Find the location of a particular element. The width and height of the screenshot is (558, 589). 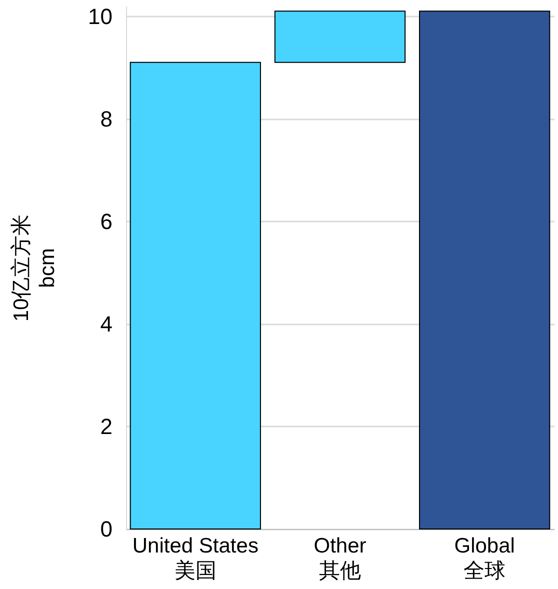

x-tick-label: Global 全球 is located at coordinates (484, 558).